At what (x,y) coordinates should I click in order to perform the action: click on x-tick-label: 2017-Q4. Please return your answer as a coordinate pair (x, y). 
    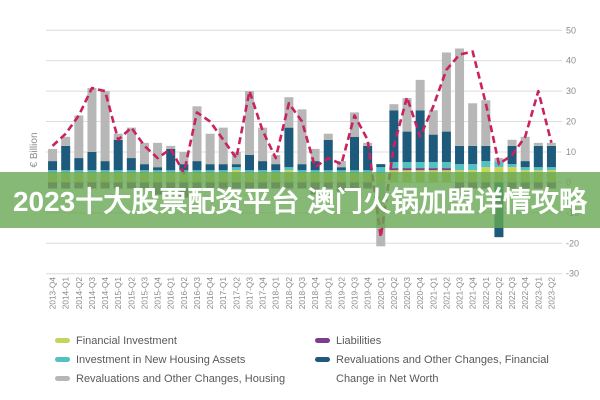
    Looking at the image, I should click on (263, 293).